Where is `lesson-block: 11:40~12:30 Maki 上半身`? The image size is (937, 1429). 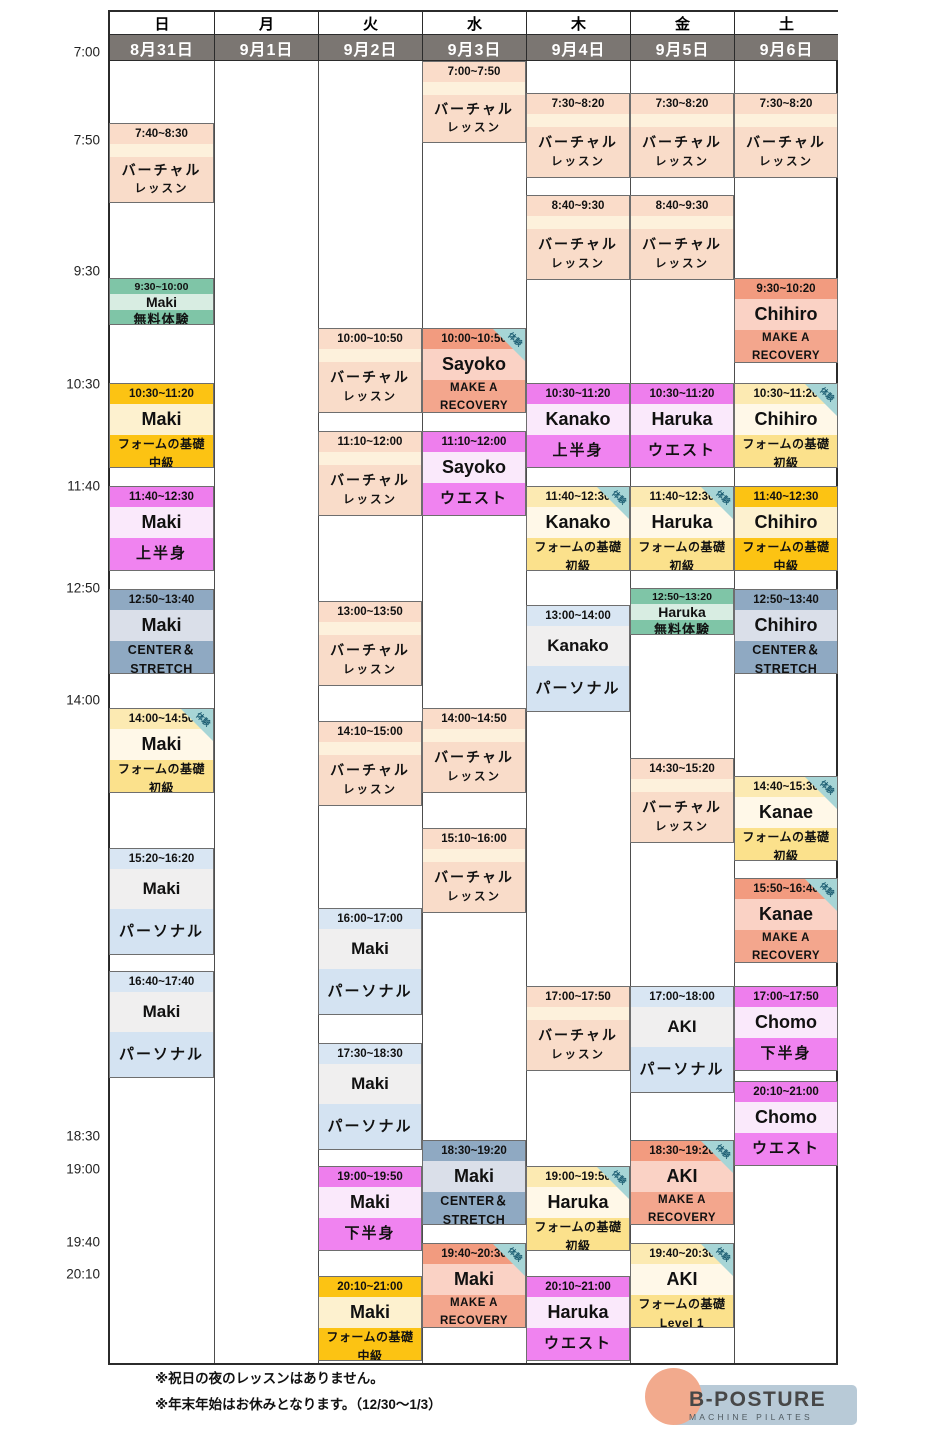
lesson-block: 11:40~12:30 Maki 上半身 is located at coordinates (161, 528).